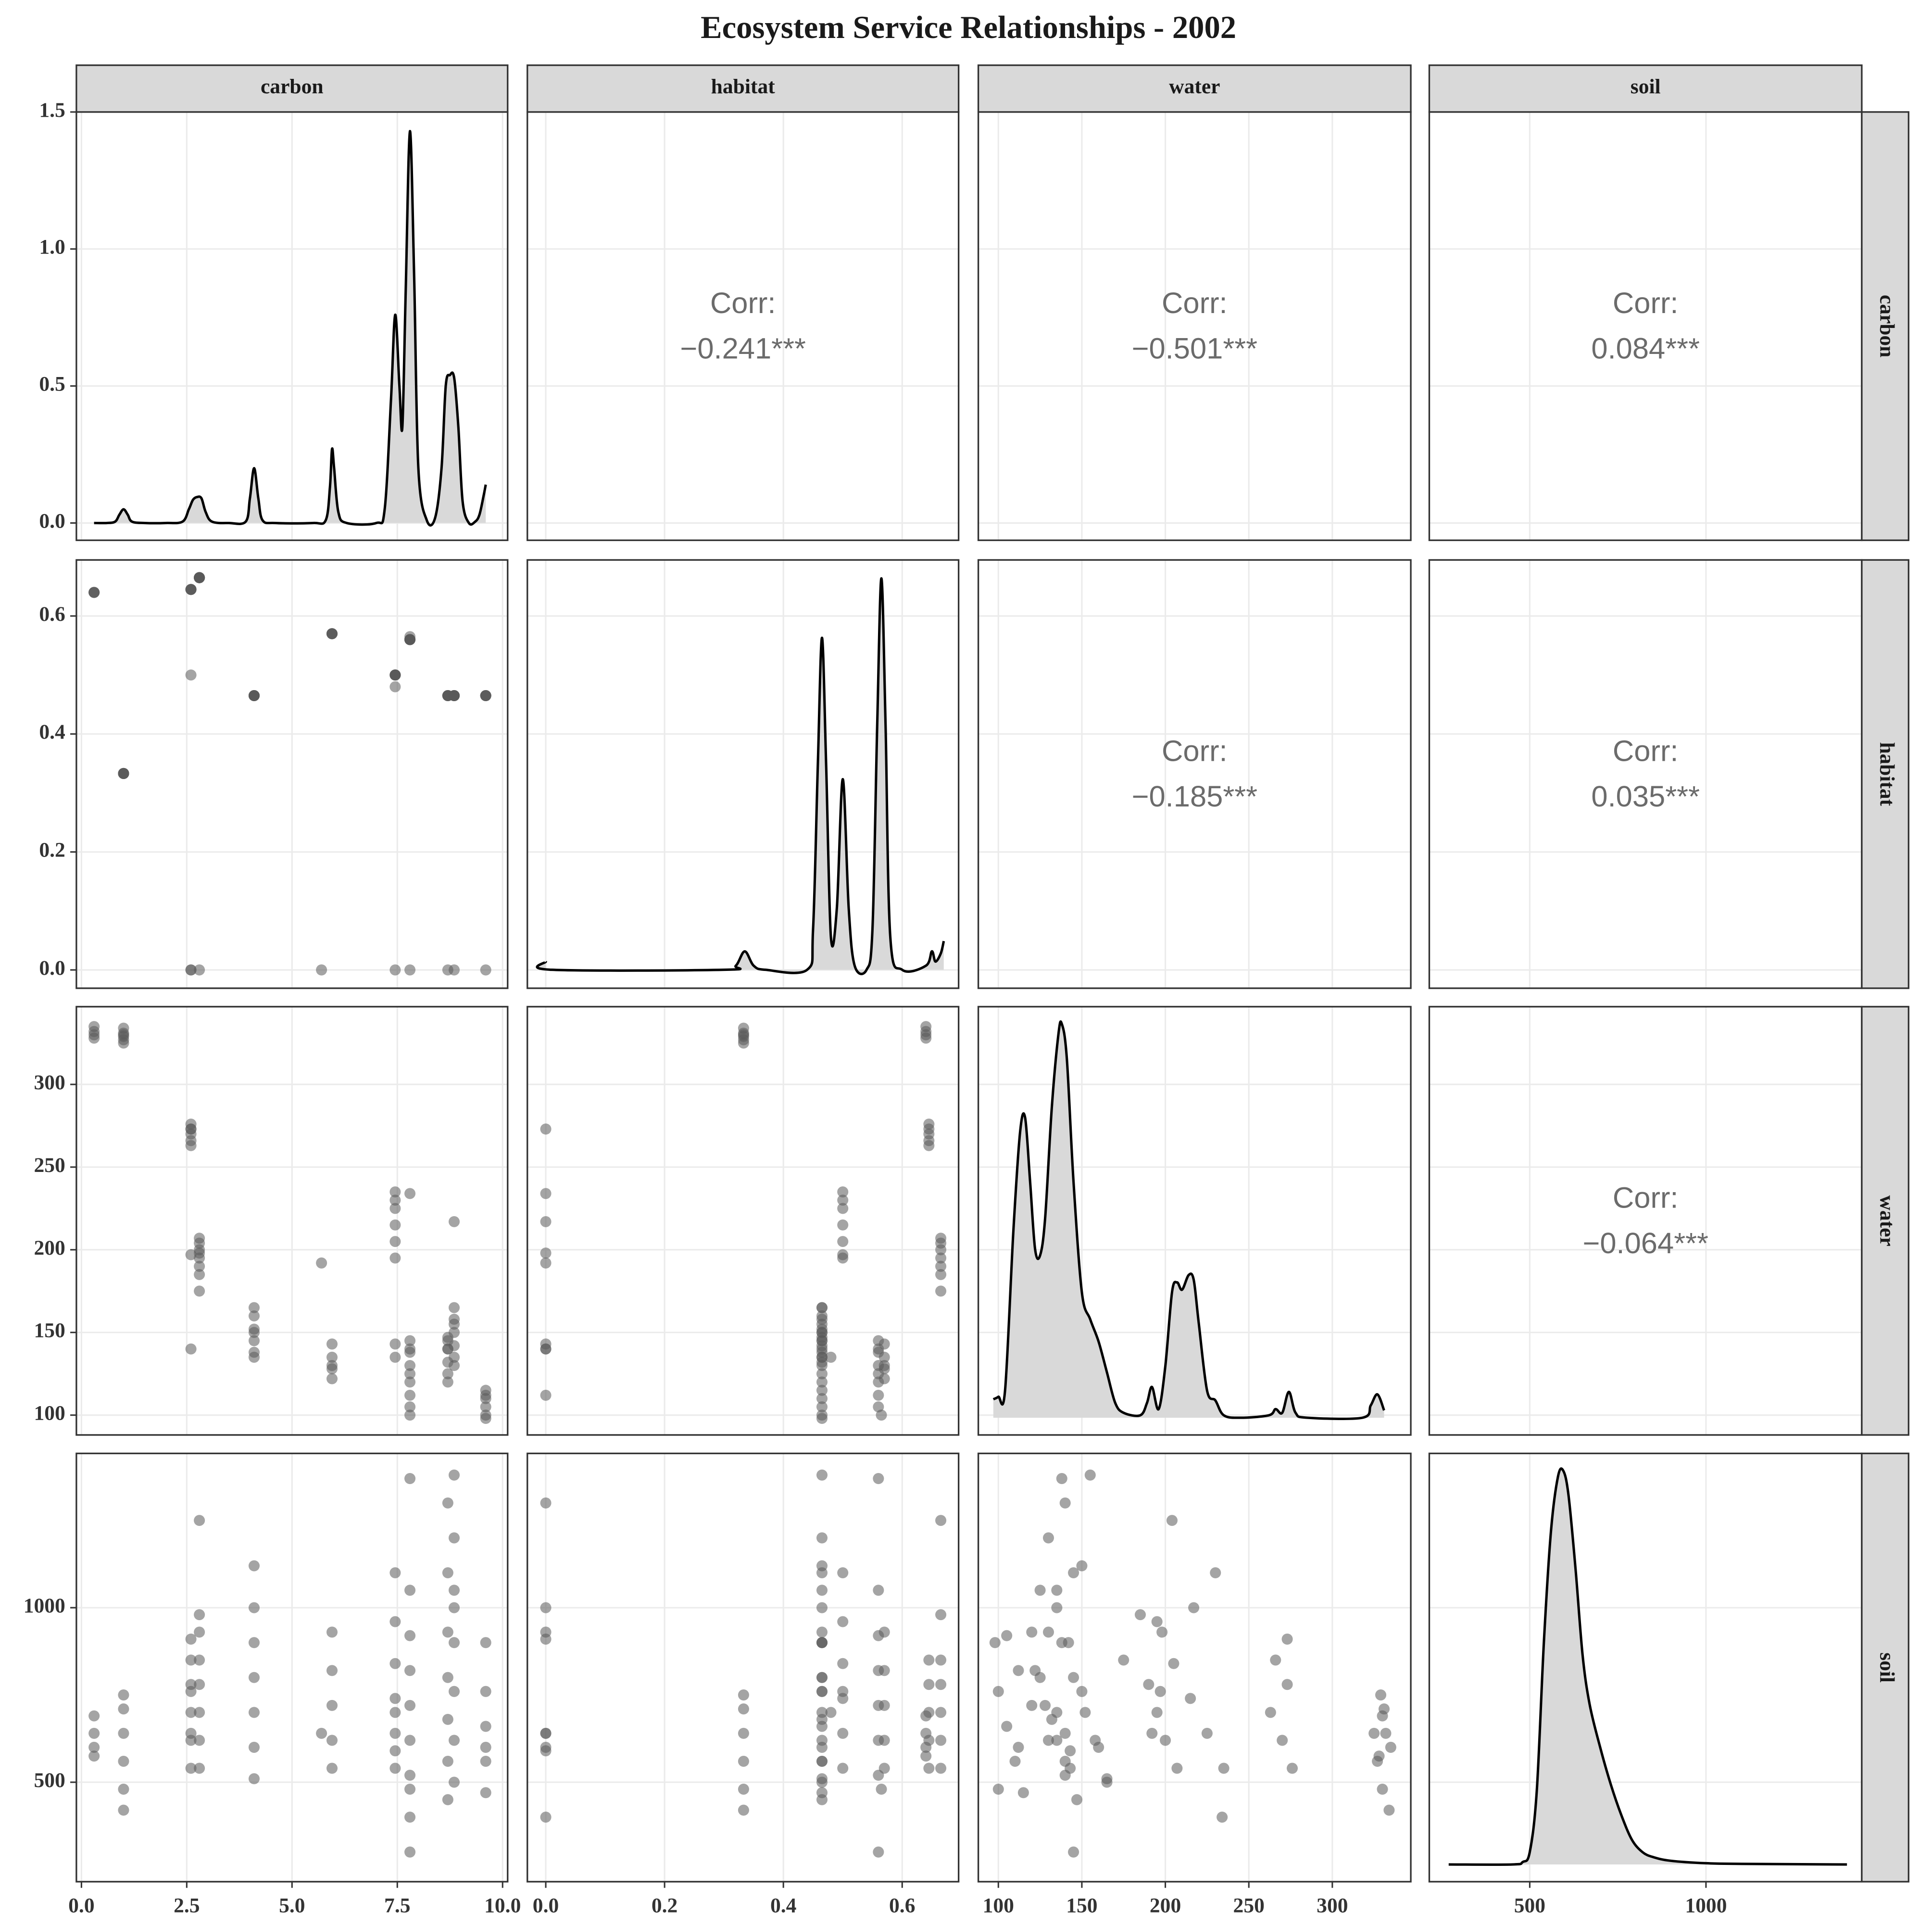 This screenshot has width=1932, height=1926. I want to click on x-tick-label: 2.5, so click(187, 1905).